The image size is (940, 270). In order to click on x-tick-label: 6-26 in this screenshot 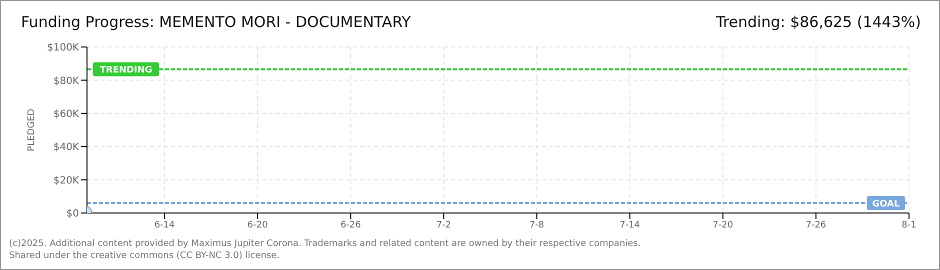, I will do `click(351, 225)`.